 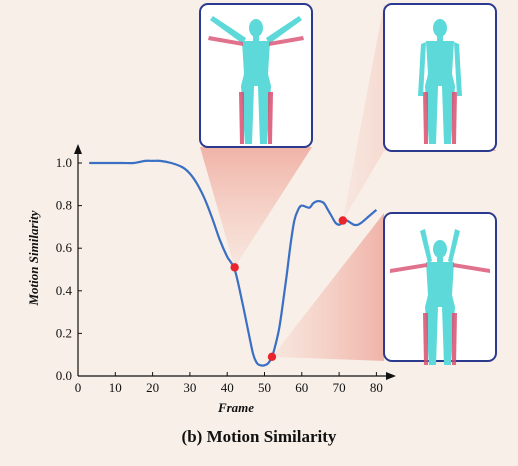 What do you see at coordinates (227, 387) in the screenshot?
I see `x-tick-label: 40` at bounding box center [227, 387].